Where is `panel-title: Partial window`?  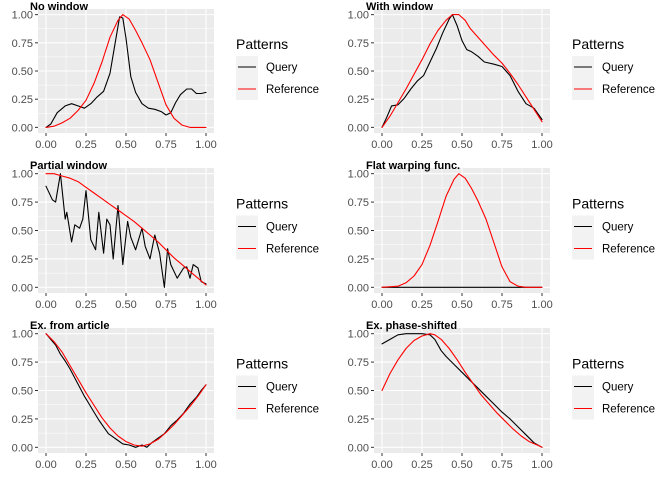
panel-title: Partial window is located at coordinates (68, 166).